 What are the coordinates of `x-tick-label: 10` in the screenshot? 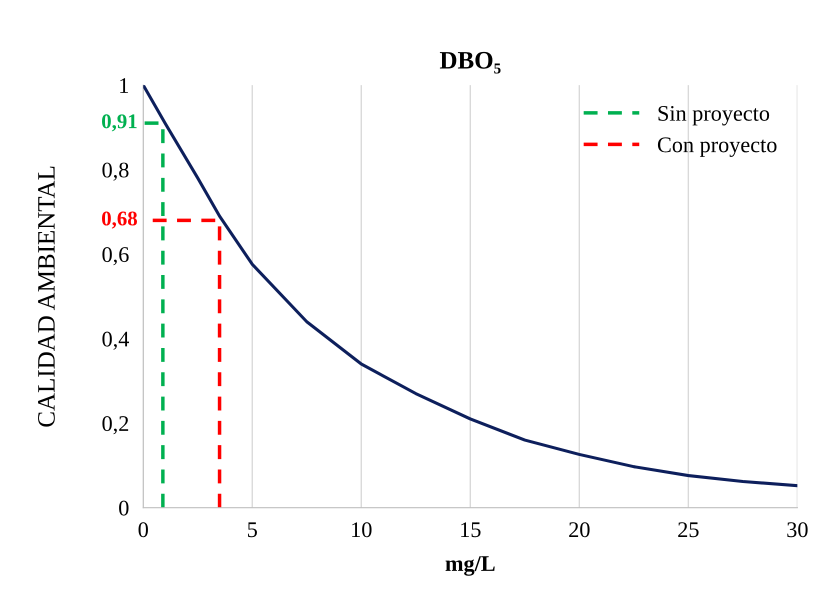 It's located at (362, 530).